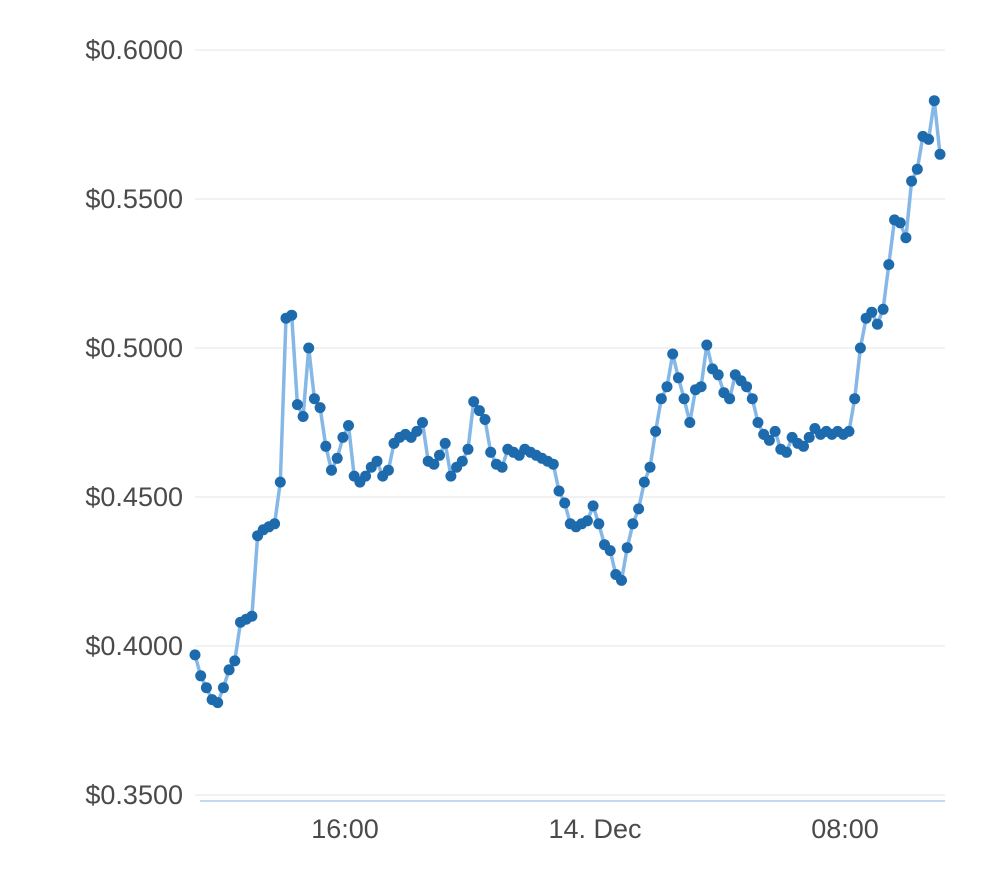  What do you see at coordinates (345, 829) in the screenshot?
I see `x-axis-label: 16:00` at bounding box center [345, 829].